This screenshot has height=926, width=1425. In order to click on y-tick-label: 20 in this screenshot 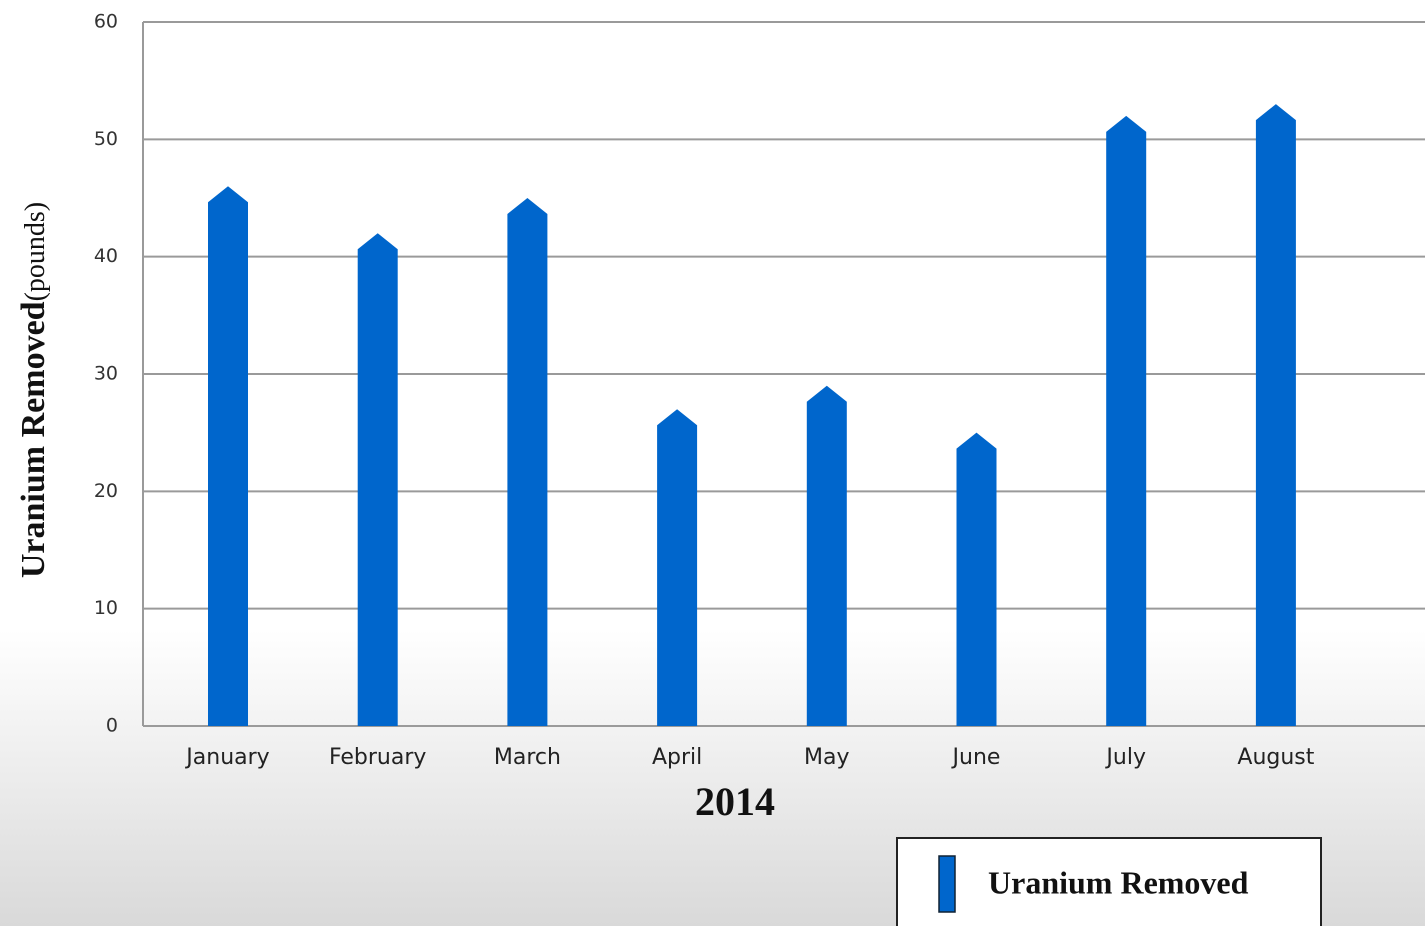, I will do `click(106, 491)`.